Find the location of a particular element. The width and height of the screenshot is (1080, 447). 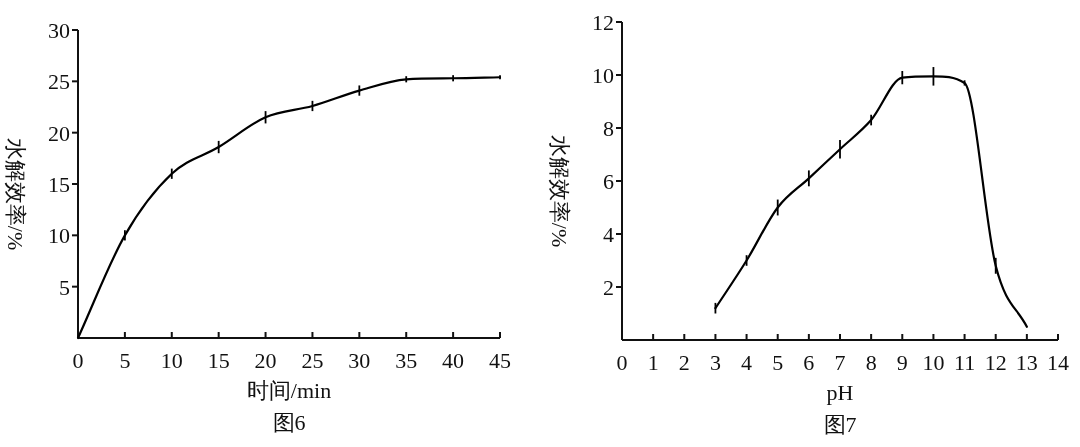

caption: 图7 is located at coordinates (840, 424).